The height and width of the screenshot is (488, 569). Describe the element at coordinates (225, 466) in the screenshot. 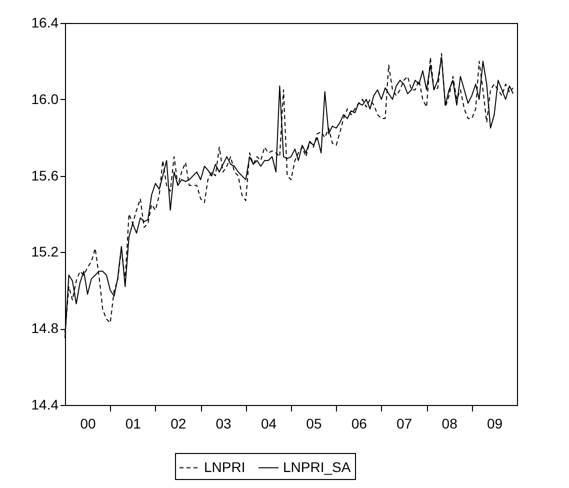

I see `legend-label: LNPRI` at that location.